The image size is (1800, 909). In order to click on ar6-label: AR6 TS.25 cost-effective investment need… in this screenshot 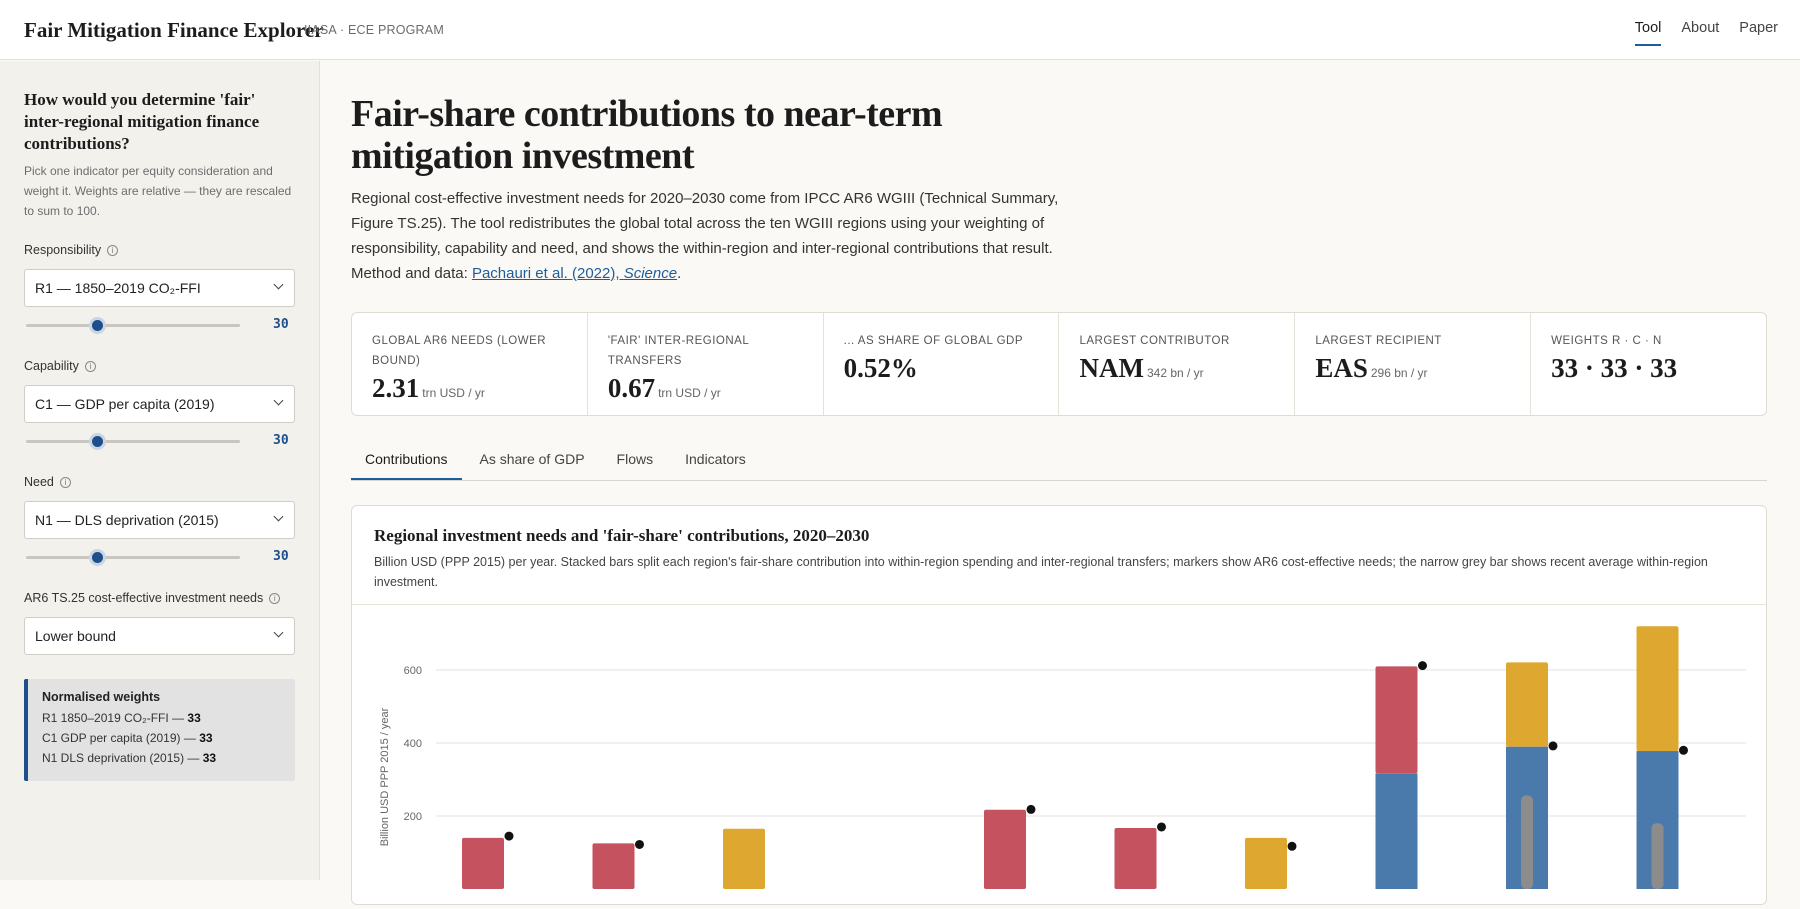, I will do `click(152, 598)`.